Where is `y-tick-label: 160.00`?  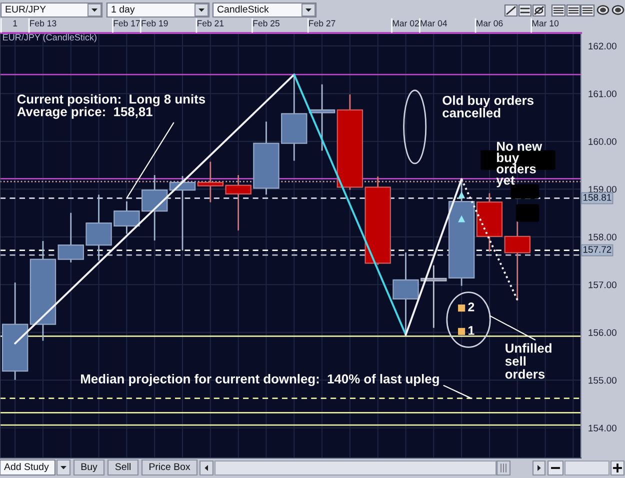
y-tick-label: 160.00 is located at coordinates (602, 141).